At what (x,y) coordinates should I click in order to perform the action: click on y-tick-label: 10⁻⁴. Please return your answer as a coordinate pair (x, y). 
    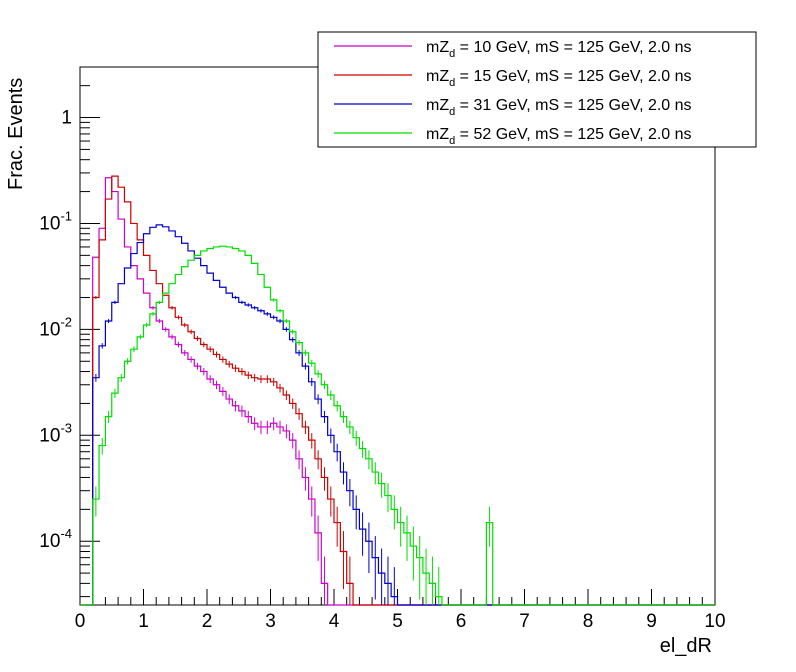
    Looking at the image, I should click on (55, 539).